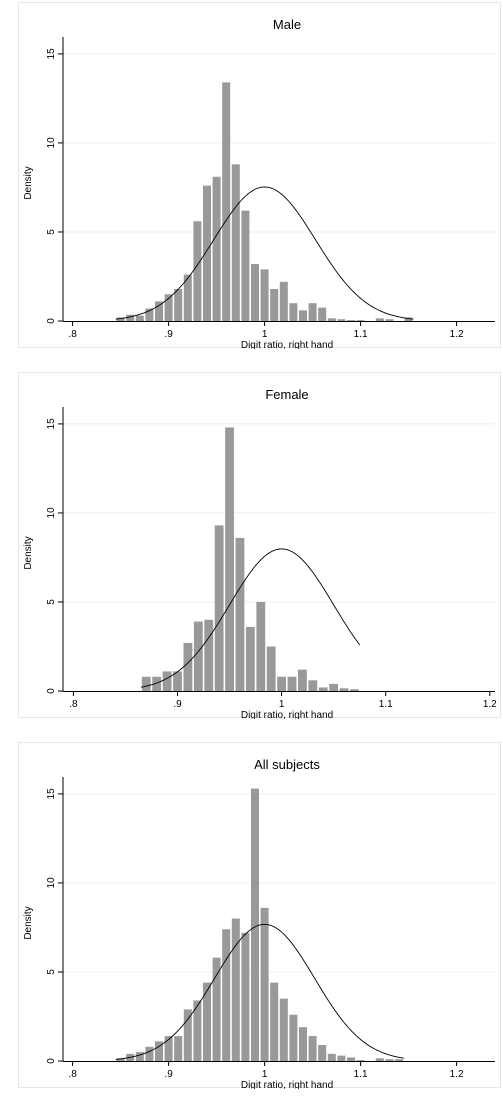 The width and height of the screenshot is (503, 1101). What do you see at coordinates (287, 764) in the screenshot?
I see `chart-title: All subjects` at bounding box center [287, 764].